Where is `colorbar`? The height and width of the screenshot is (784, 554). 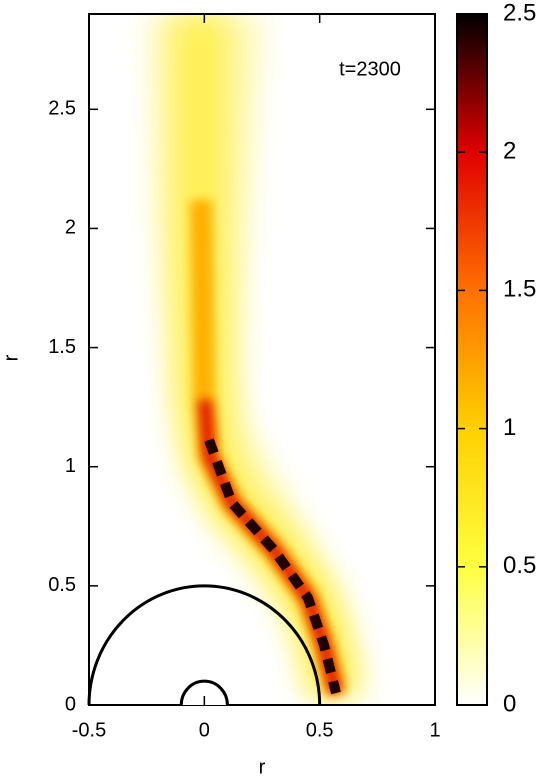
colorbar is located at coordinates (472, 359).